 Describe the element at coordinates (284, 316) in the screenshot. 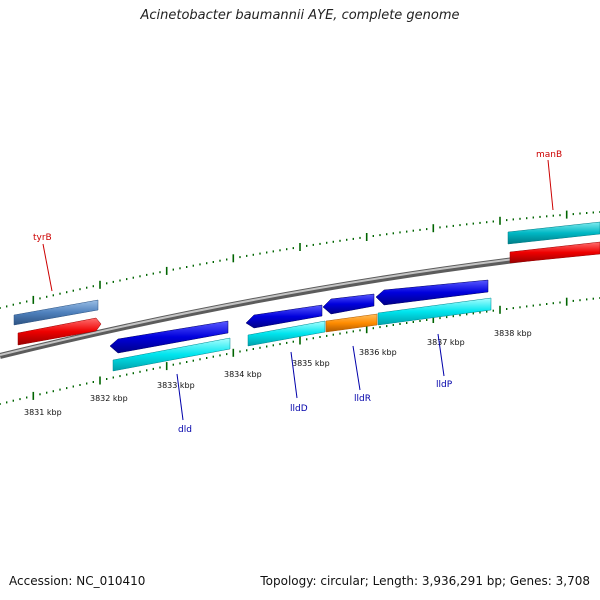

I see `feature-lldD-arrow` at that location.